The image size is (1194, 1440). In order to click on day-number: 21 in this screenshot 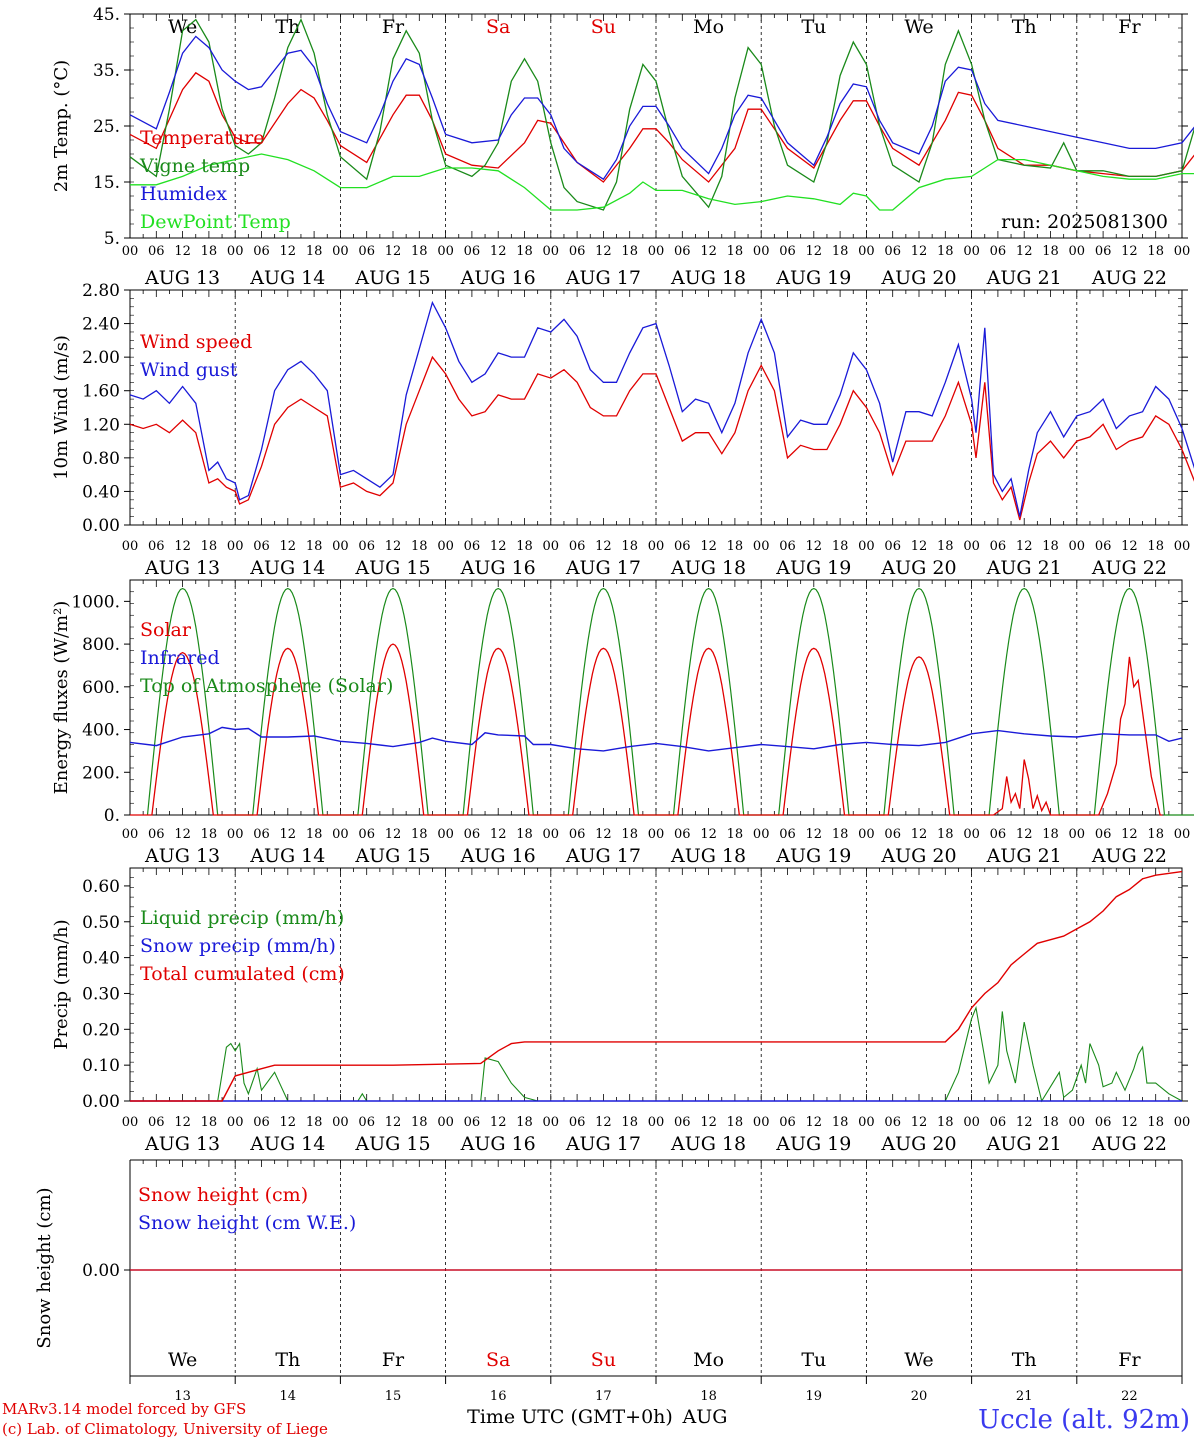, I will do `click(1024, 1396)`.